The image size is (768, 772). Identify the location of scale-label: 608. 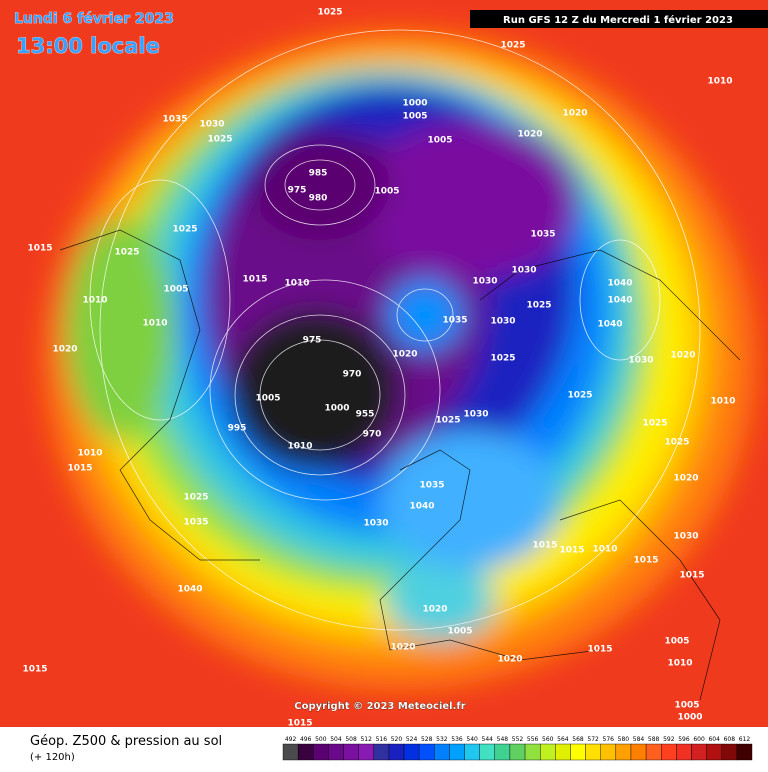
(730, 739).